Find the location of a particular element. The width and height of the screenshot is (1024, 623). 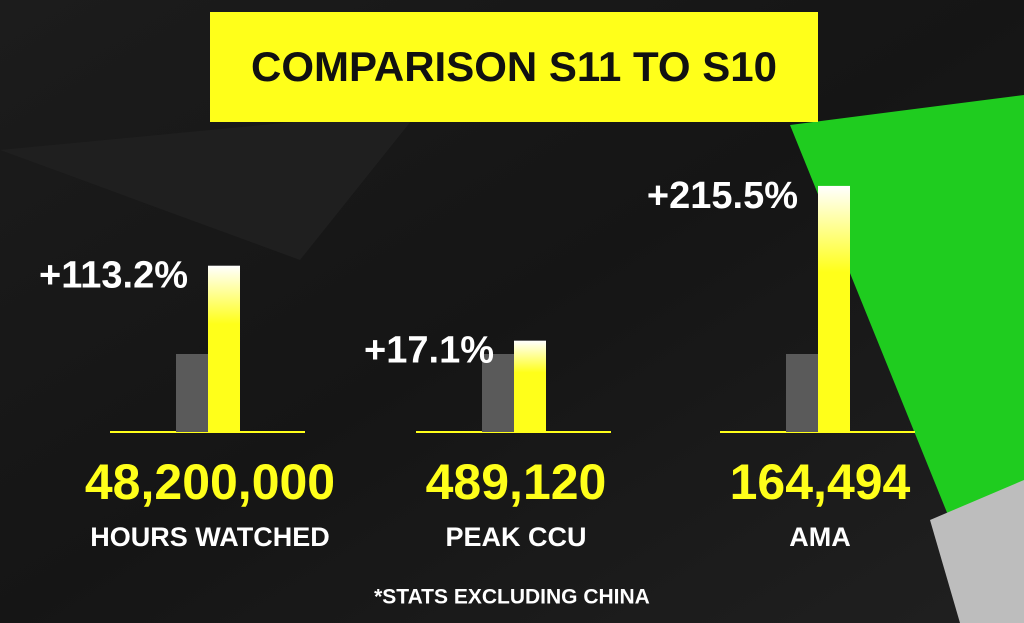

stat-value: 489,120 is located at coordinates (516, 482).